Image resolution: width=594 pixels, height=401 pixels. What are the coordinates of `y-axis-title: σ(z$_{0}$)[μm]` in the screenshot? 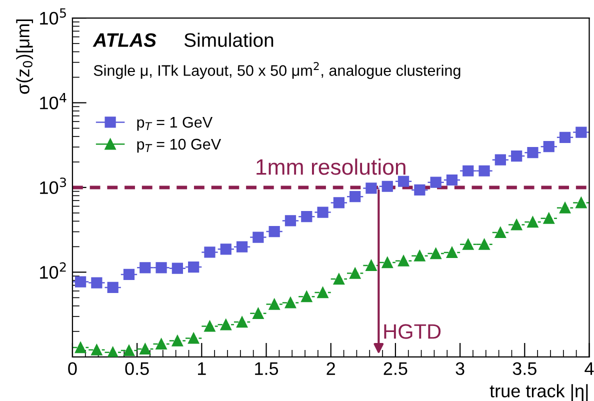 It's located at (25, 57).